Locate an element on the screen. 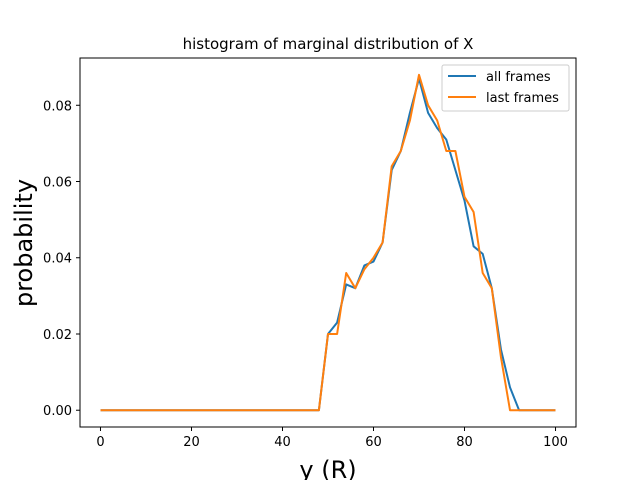 The height and width of the screenshot is (480, 640). x-tick-label: 40 is located at coordinates (282, 442).